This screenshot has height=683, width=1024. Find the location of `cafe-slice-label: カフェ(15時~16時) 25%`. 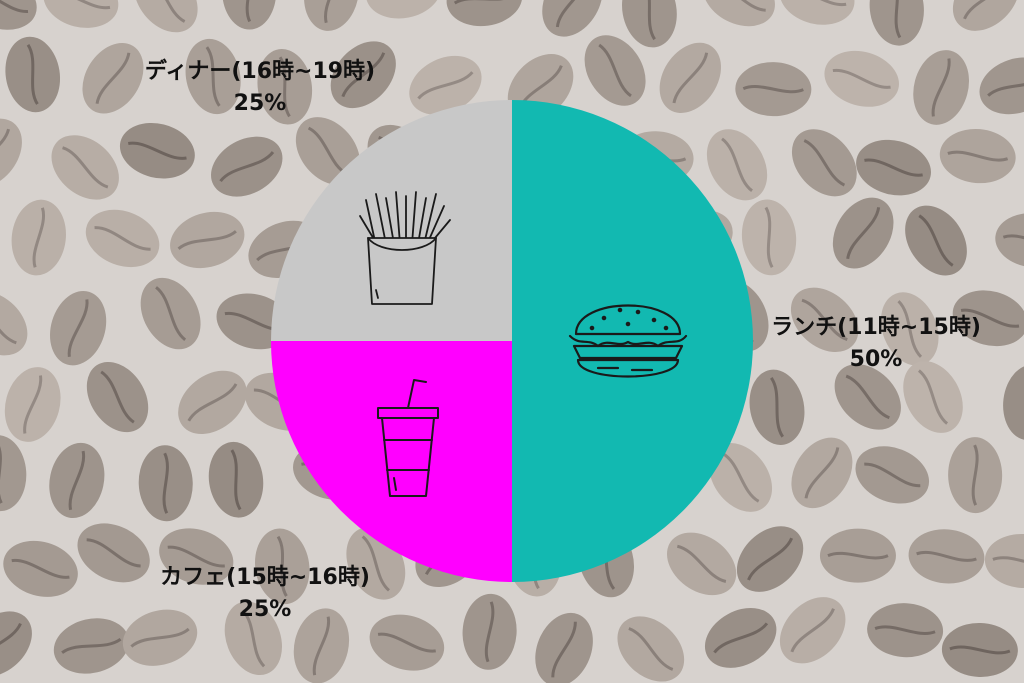

cafe-slice-label: カフェ(15時~16時) 25% is located at coordinates (265, 594).